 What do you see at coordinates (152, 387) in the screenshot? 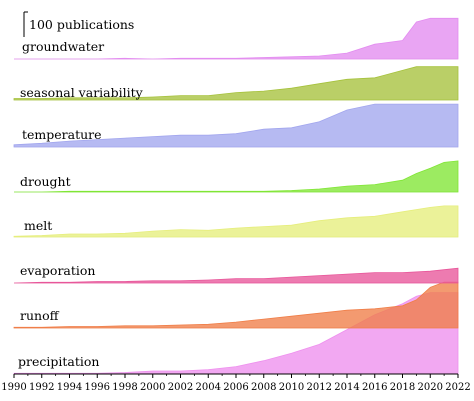
I see `x-tick-label: 2000` at bounding box center [152, 387].